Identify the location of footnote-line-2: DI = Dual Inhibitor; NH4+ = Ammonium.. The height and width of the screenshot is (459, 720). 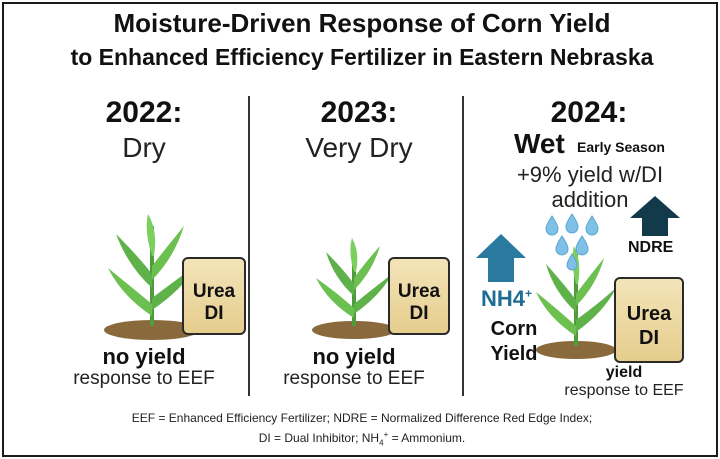
(362, 438).